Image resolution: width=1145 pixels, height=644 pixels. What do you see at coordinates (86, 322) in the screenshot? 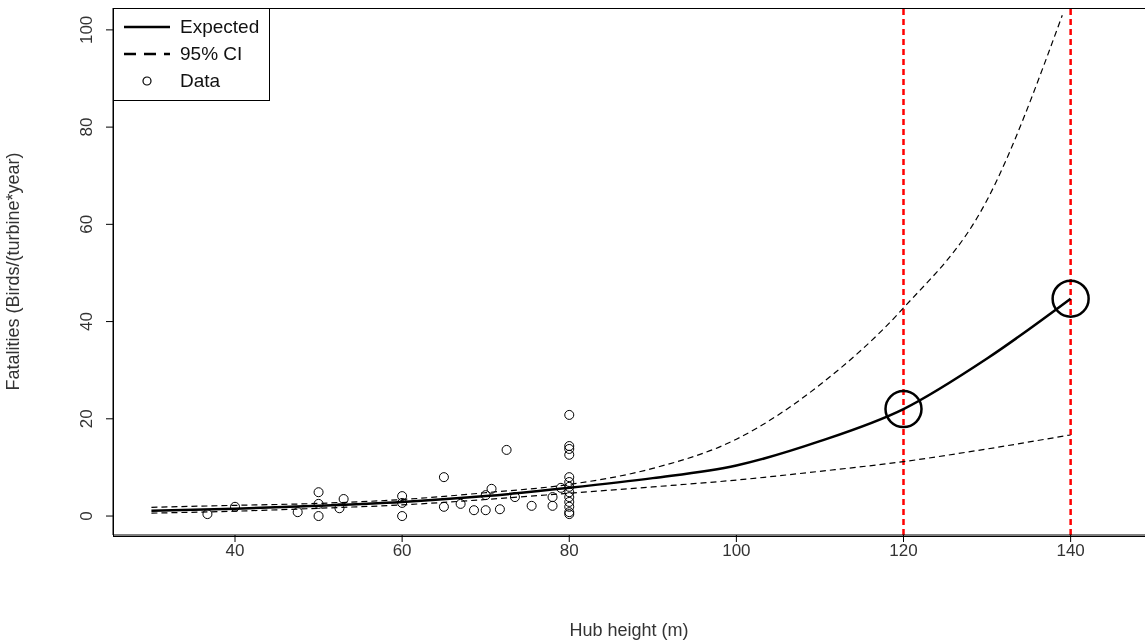
I see `y-tick-label: 40` at bounding box center [86, 322].